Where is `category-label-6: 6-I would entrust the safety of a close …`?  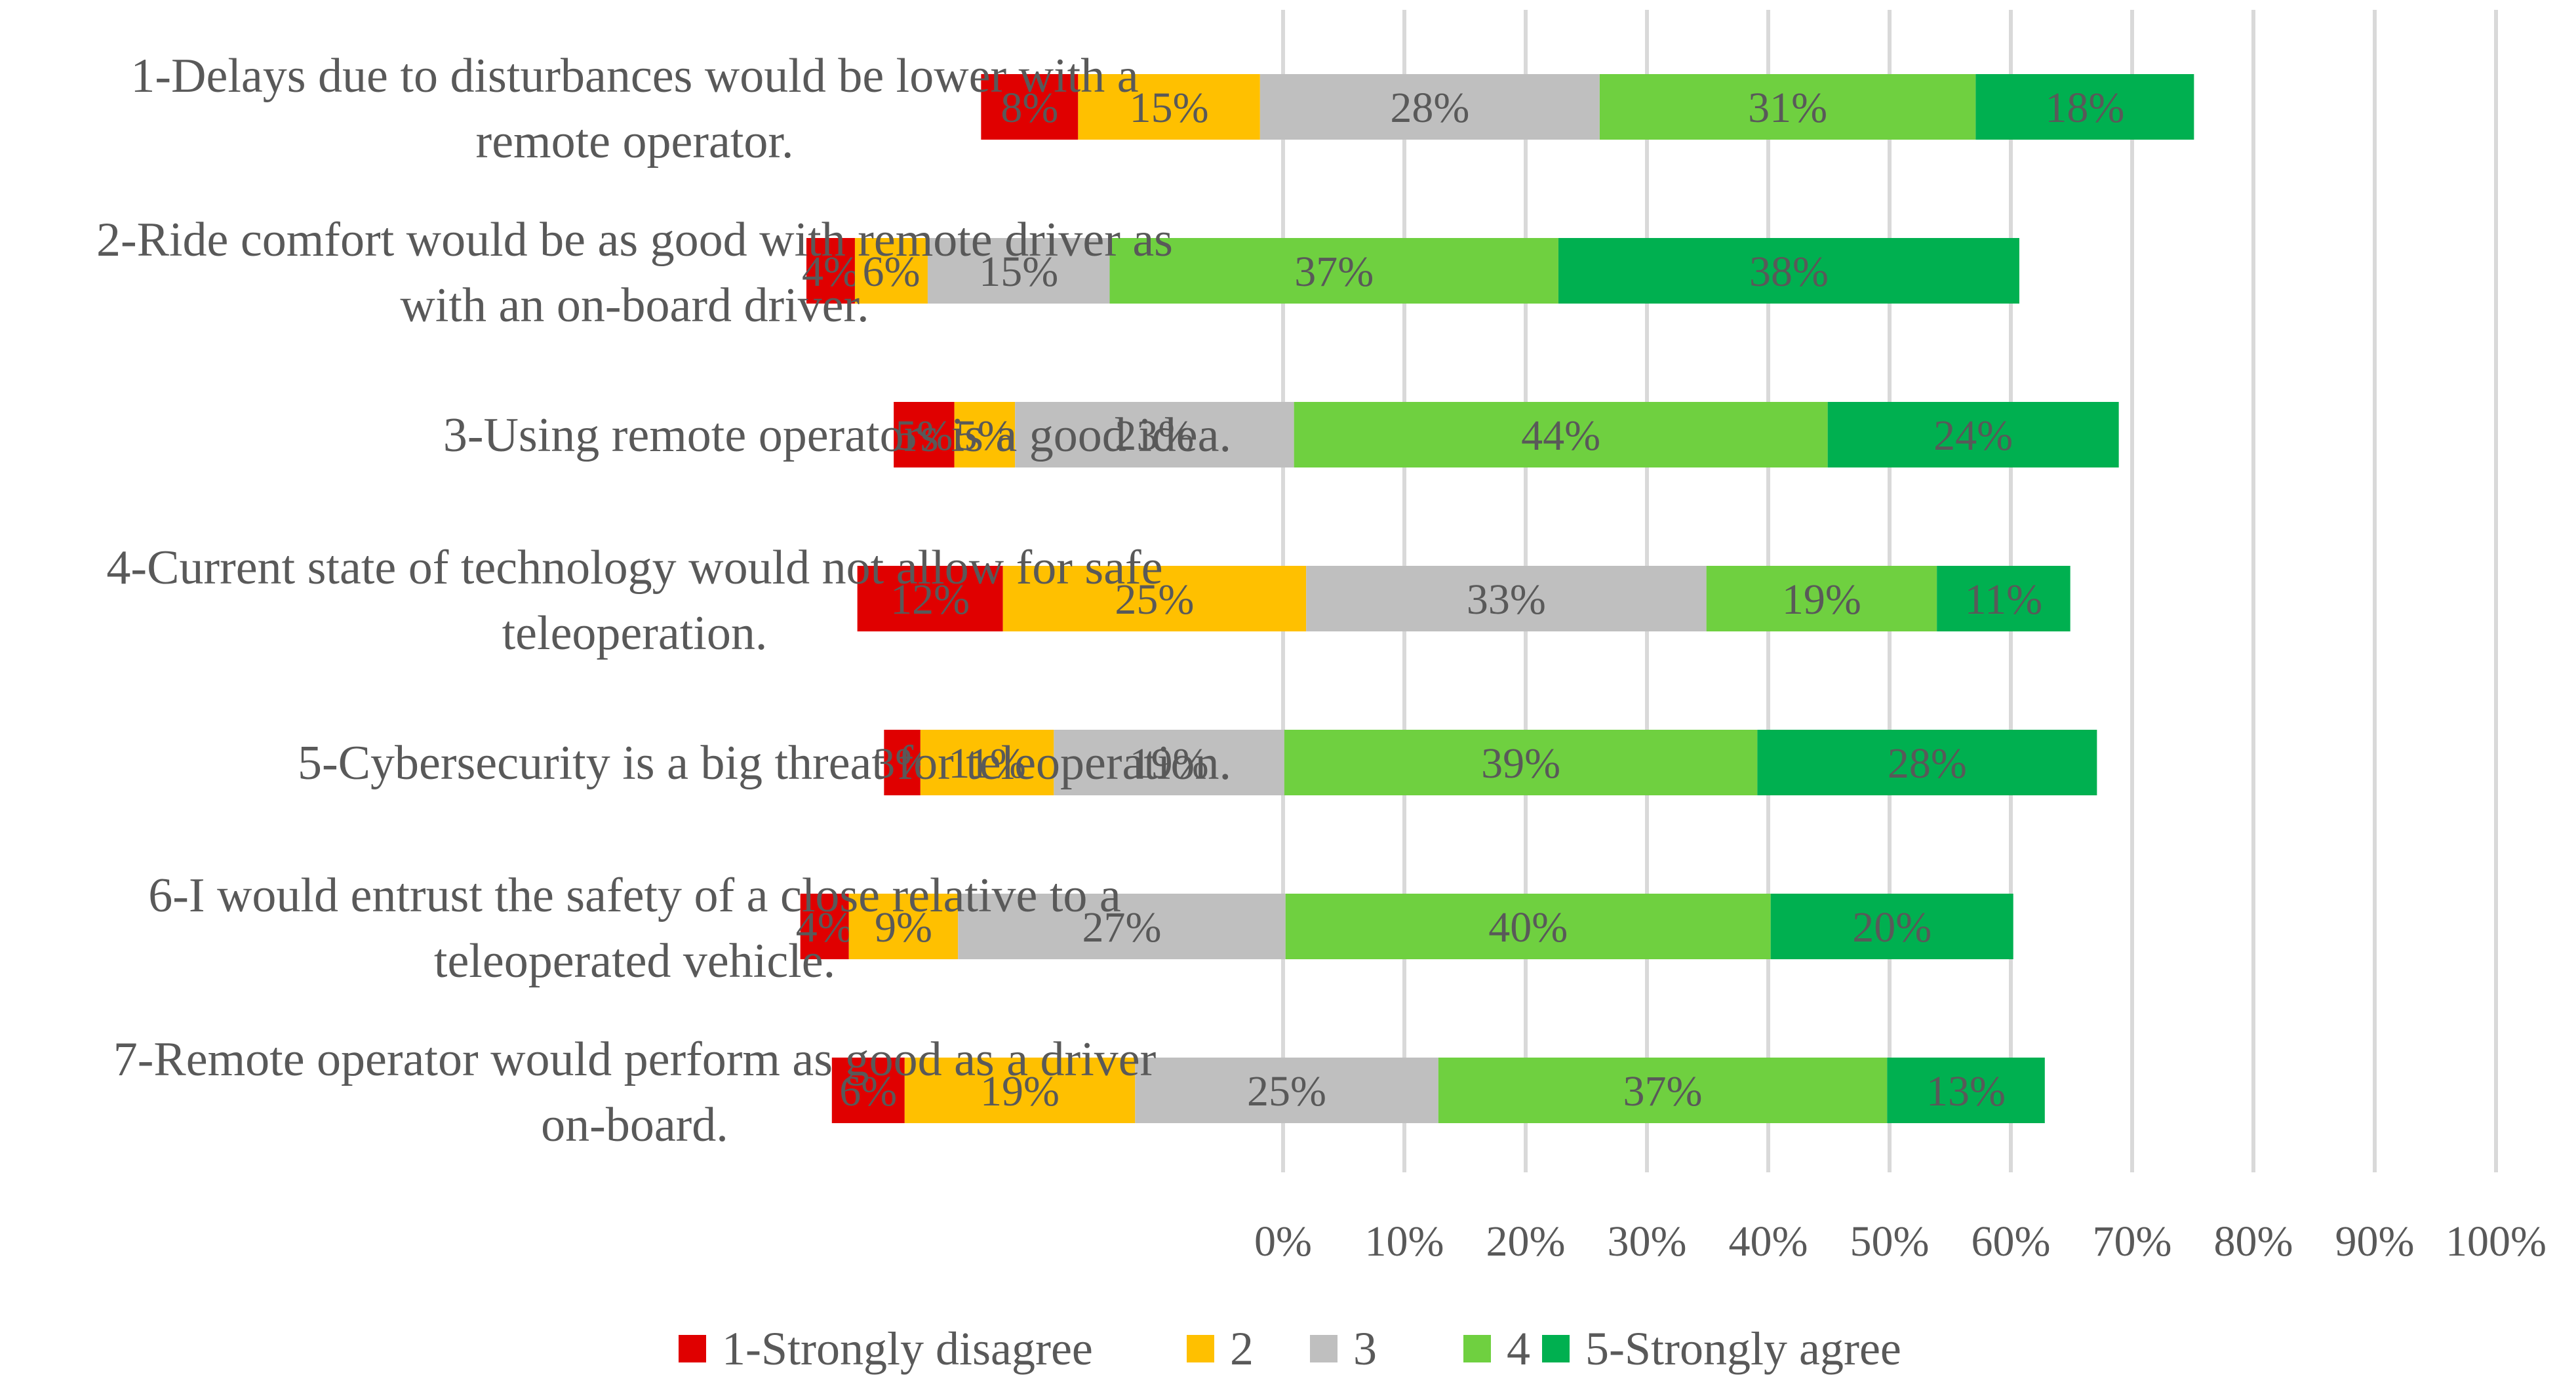
category-label-6: 6-I would entrust the safety of a close … is located at coordinates (634, 929).